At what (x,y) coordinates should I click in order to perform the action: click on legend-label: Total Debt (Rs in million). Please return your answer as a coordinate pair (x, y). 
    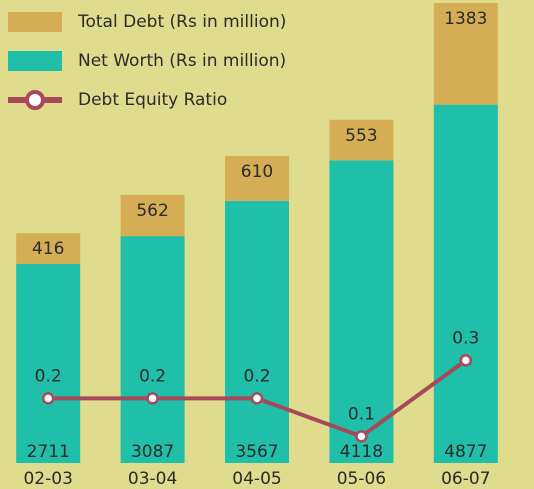
    Looking at the image, I should click on (181, 22).